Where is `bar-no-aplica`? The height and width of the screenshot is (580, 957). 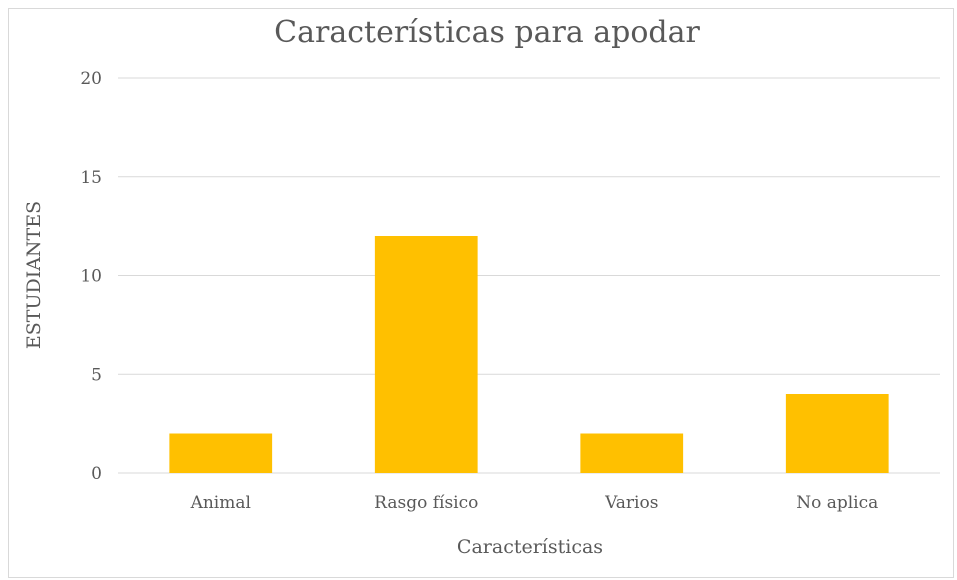
bar-no-aplica is located at coordinates (837, 433).